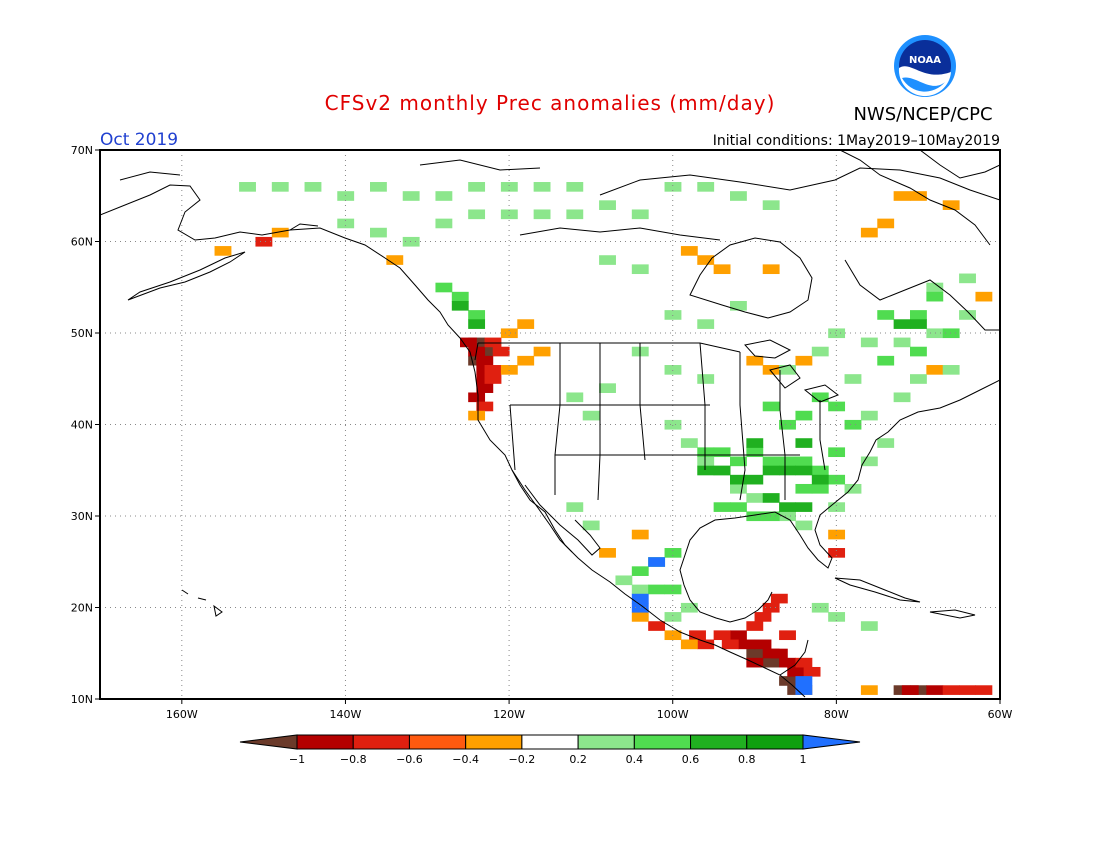  Describe the element at coordinates (82, 242) in the screenshot. I see `latitude-tick-label: 60N` at that location.